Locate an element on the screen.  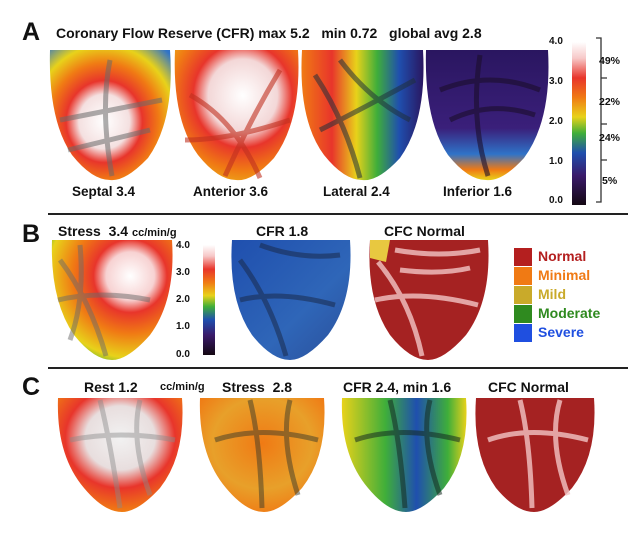
heart-lateral is located at coordinates (362, 115).